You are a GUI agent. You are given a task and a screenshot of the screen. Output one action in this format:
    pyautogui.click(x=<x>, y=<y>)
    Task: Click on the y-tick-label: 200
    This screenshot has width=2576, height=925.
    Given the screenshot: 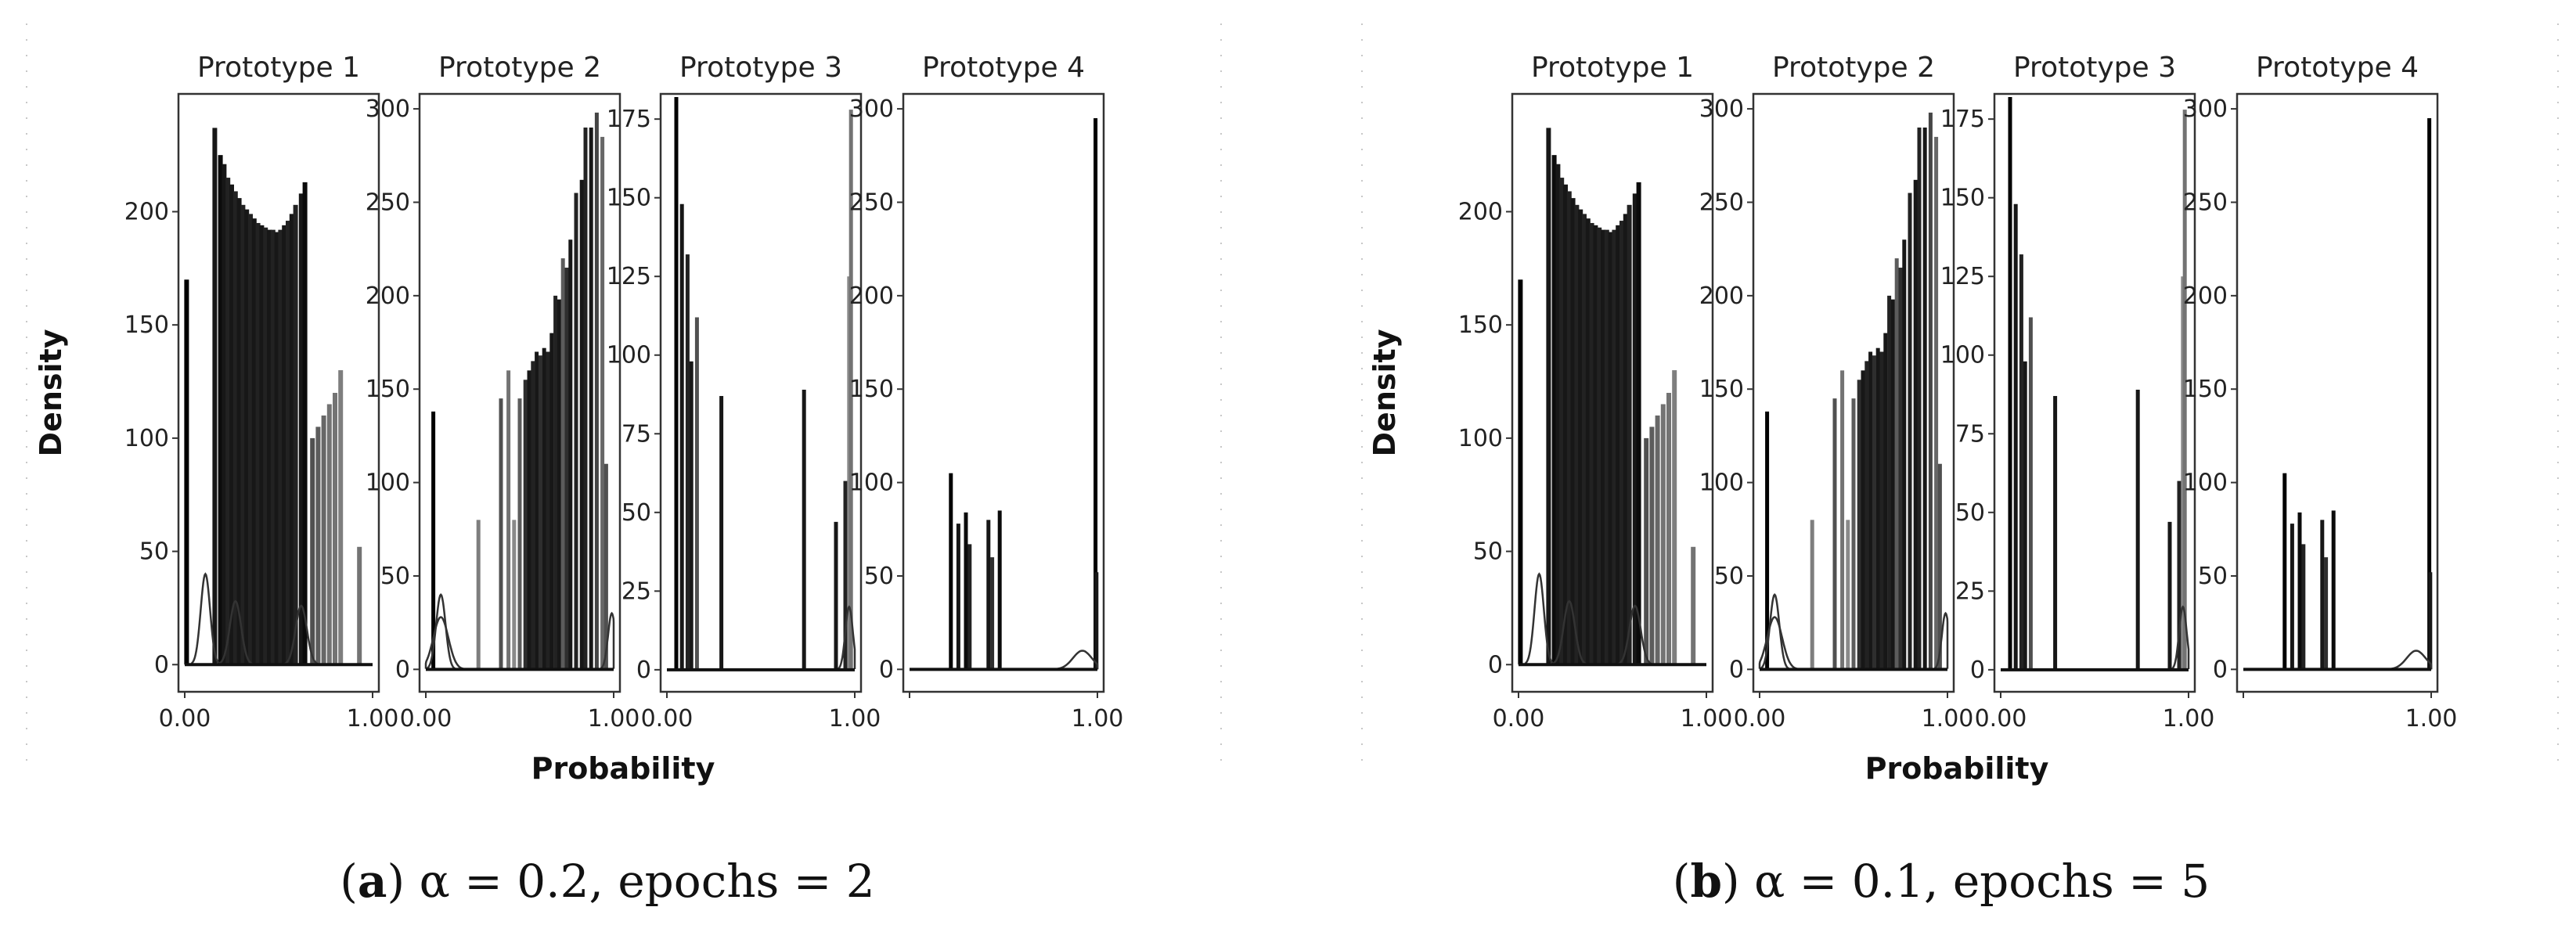 What is the action you would take?
    pyautogui.click(x=1480, y=211)
    